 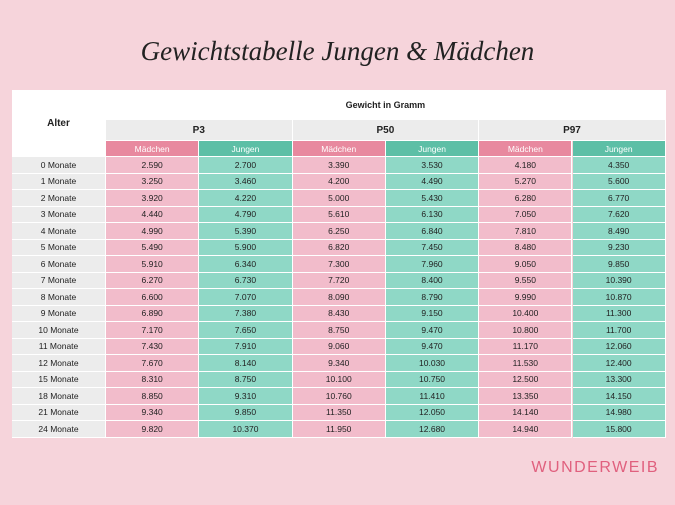 What do you see at coordinates (432, 297) in the screenshot?
I see `weight-cell: 8.790` at bounding box center [432, 297].